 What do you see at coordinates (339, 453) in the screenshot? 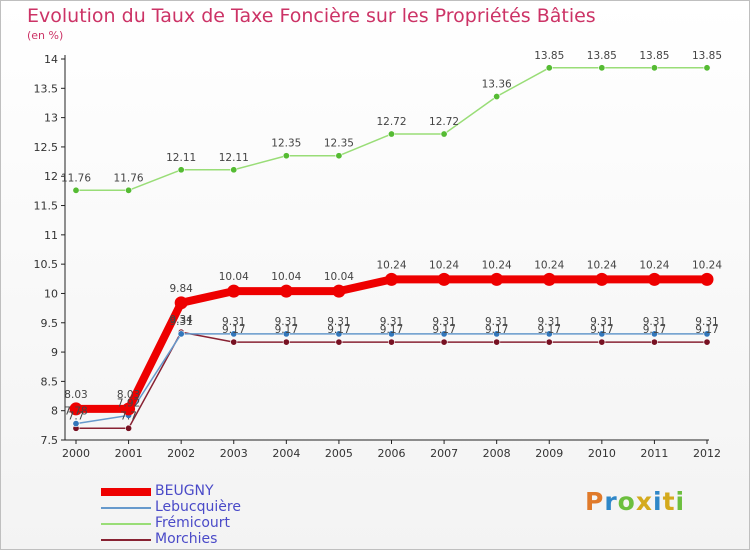
I see `x-tick-label: 2005` at bounding box center [339, 453].